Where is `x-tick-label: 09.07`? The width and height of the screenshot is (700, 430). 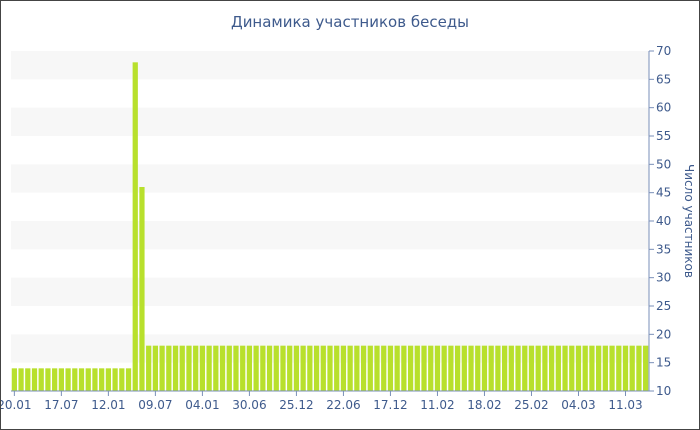 x-tick-label: 09.07 is located at coordinates (155, 405).